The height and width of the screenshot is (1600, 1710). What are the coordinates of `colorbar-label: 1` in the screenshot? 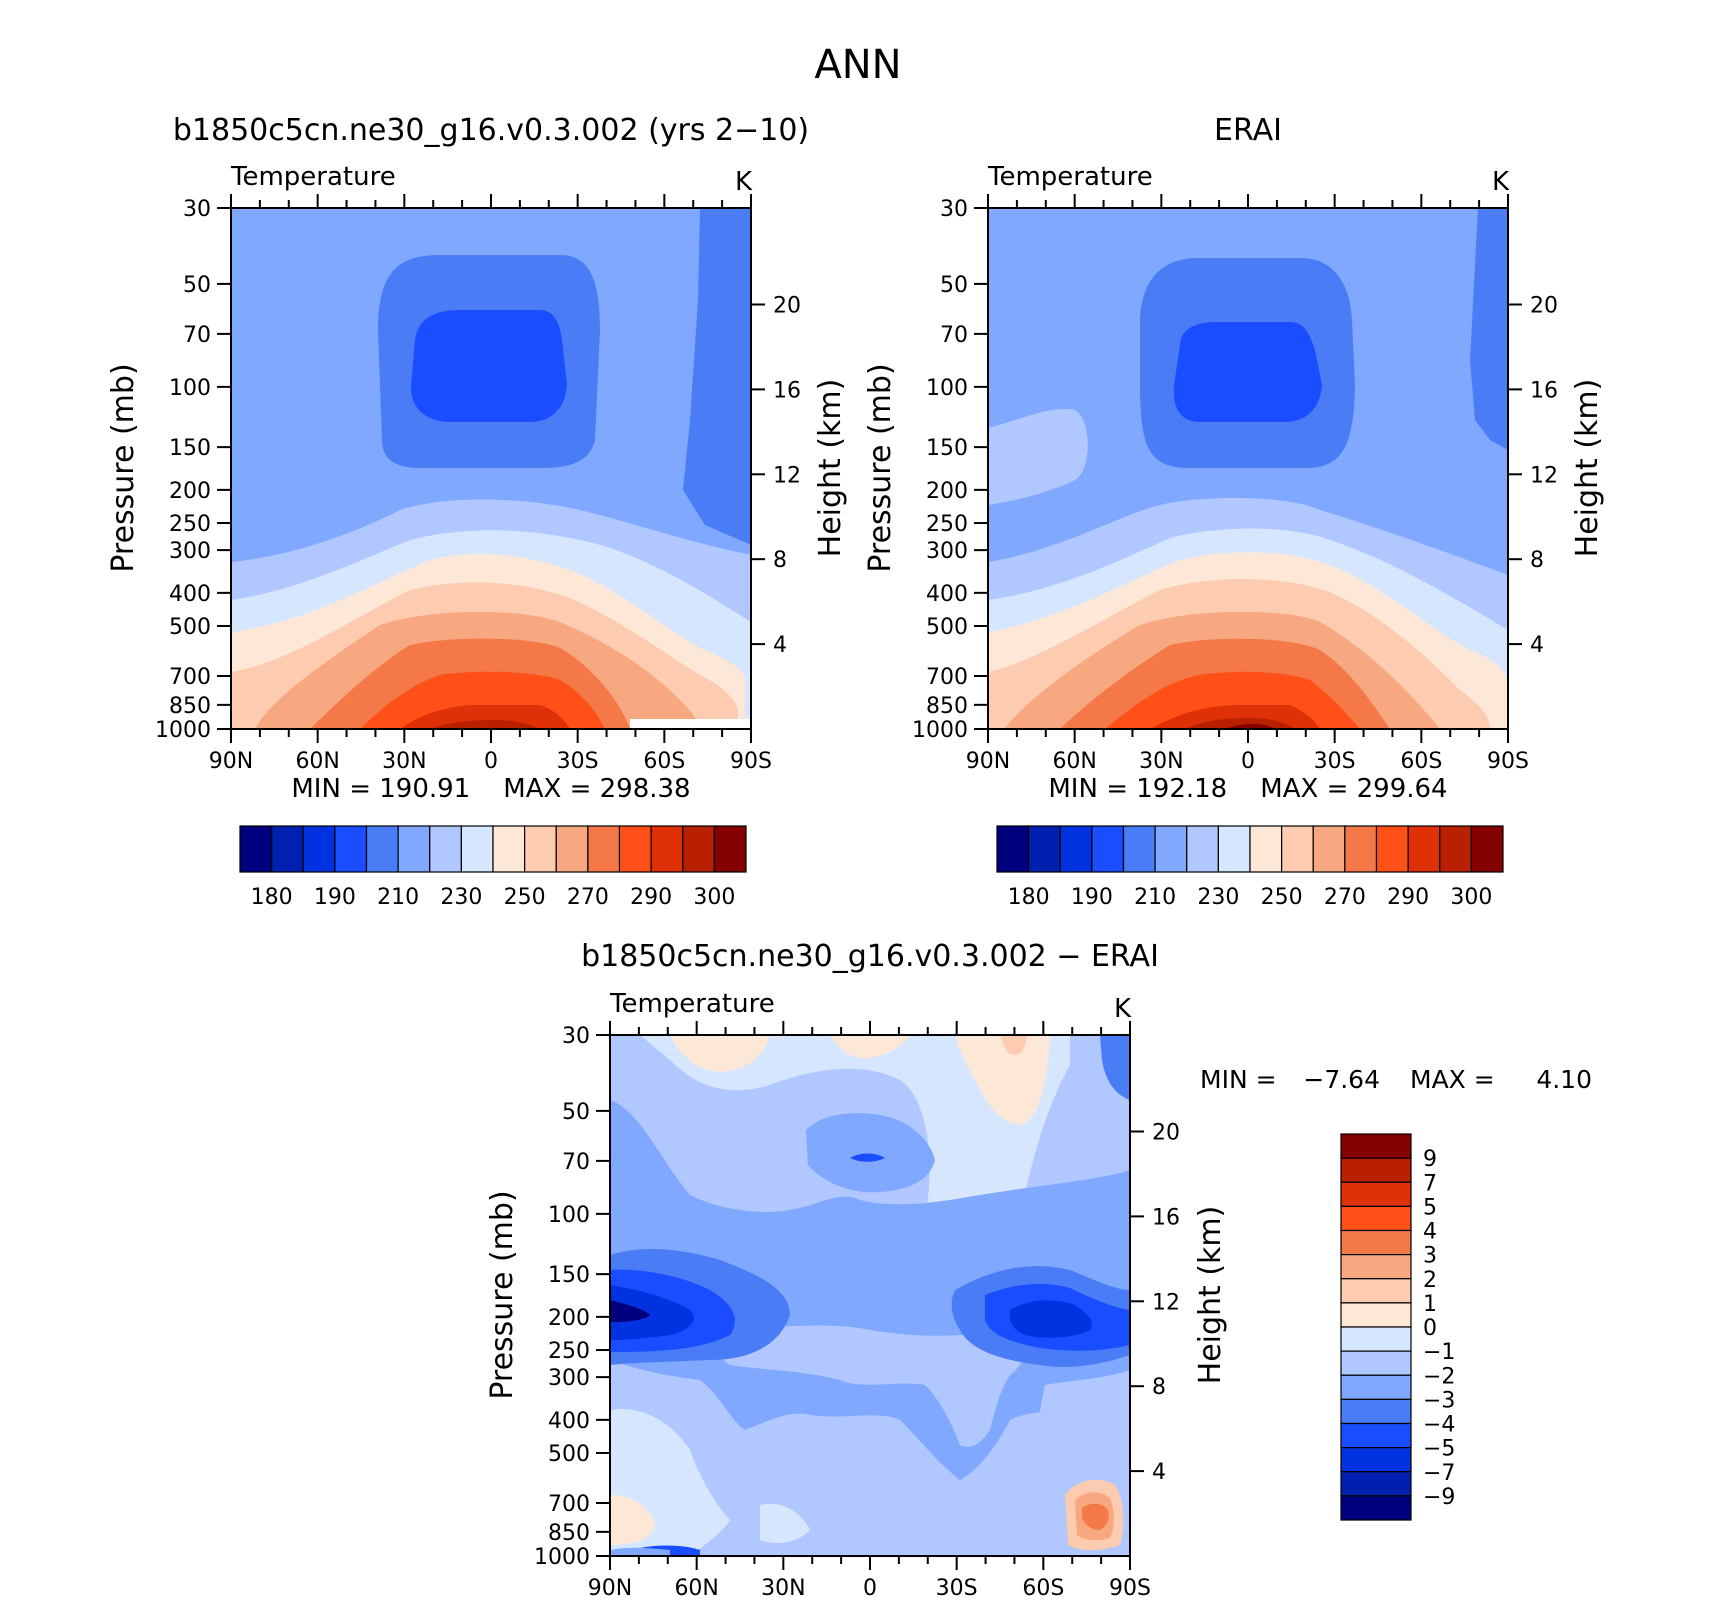 It's located at (1430, 1304).